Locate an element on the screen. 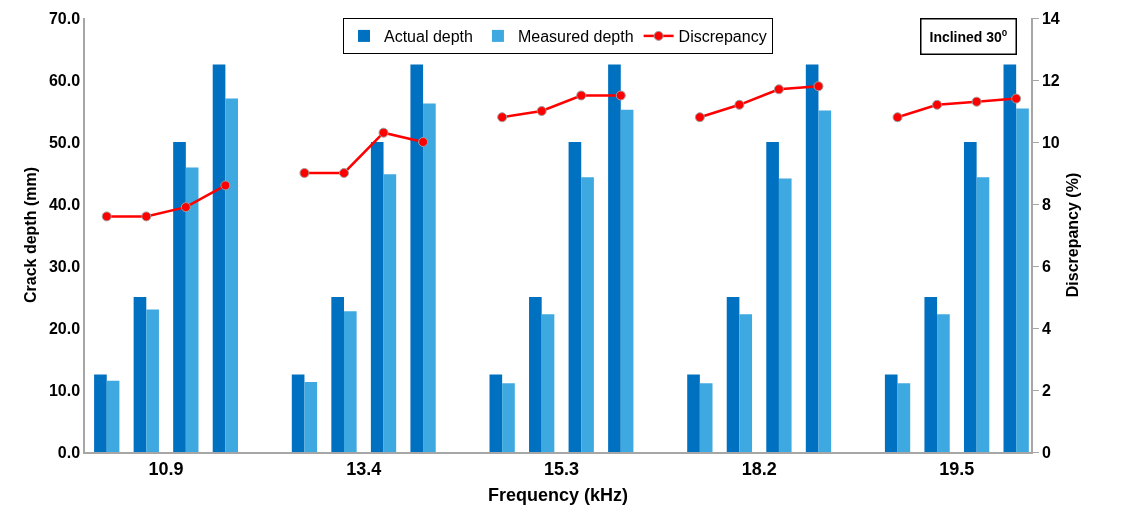 This screenshot has width=1126, height=512. annotation: Inclined 30$^{0}$ is located at coordinates (968, 36).